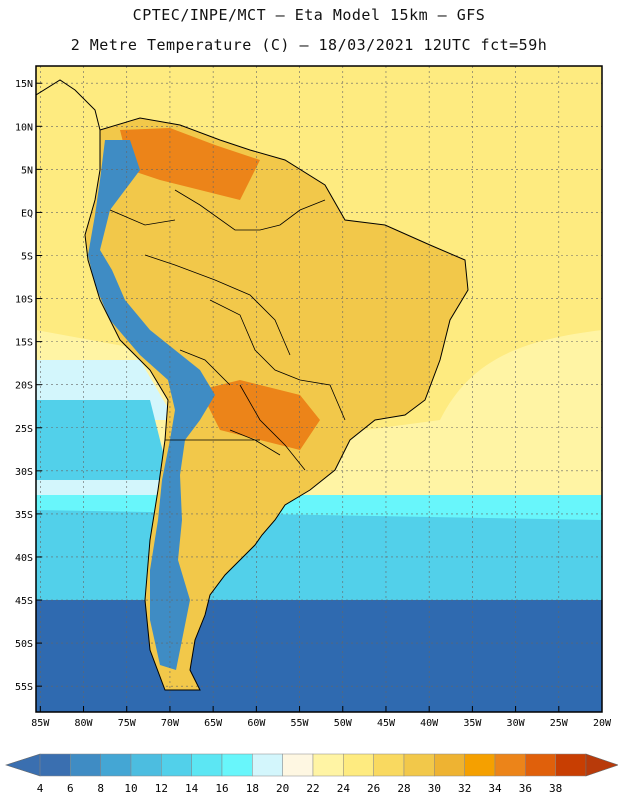  What do you see at coordinates (319, 656) in the screenshot?
I see `cold-sea-region` at bounding box center [319, 656].